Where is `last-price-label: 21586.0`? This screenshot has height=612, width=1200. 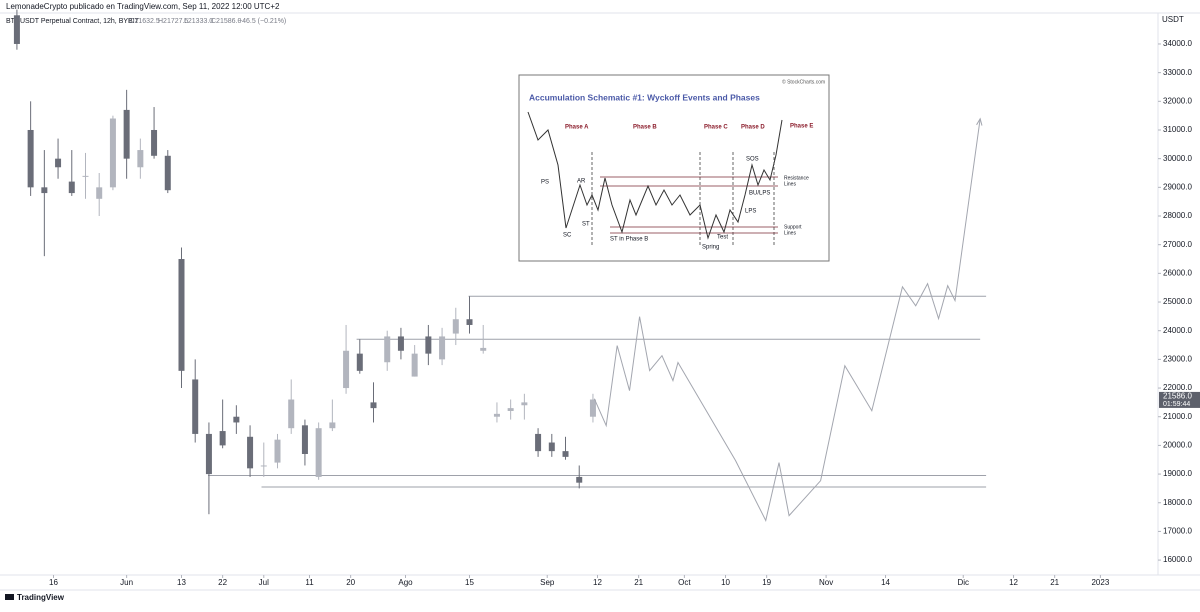 last-price-label: 21586.0 is located at coordinates (1177, 396).